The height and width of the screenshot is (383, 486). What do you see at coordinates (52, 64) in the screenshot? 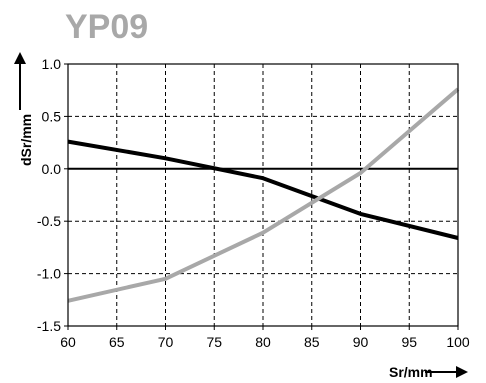
I see `y-tick-label: 1.0` at bounding box center [52, 64].